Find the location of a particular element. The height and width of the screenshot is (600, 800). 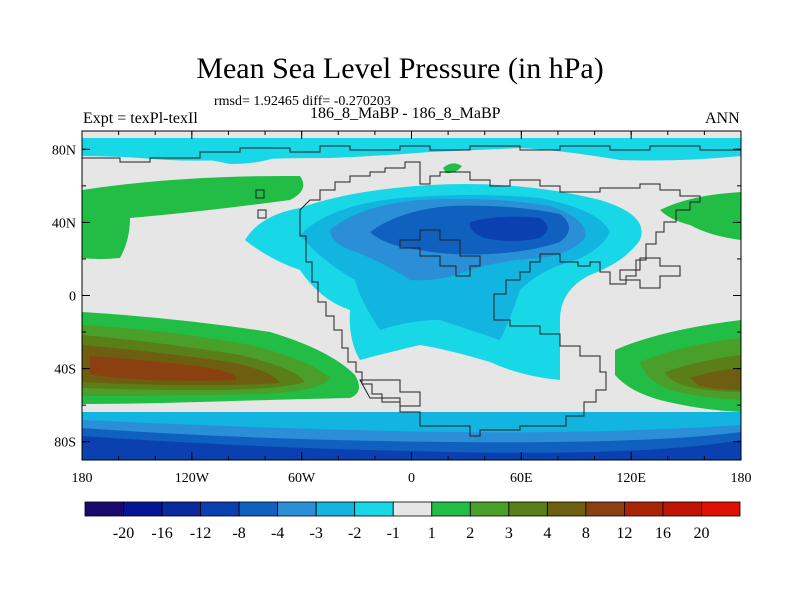

y-tick-label: 40S is located at coordinates (65, 370).